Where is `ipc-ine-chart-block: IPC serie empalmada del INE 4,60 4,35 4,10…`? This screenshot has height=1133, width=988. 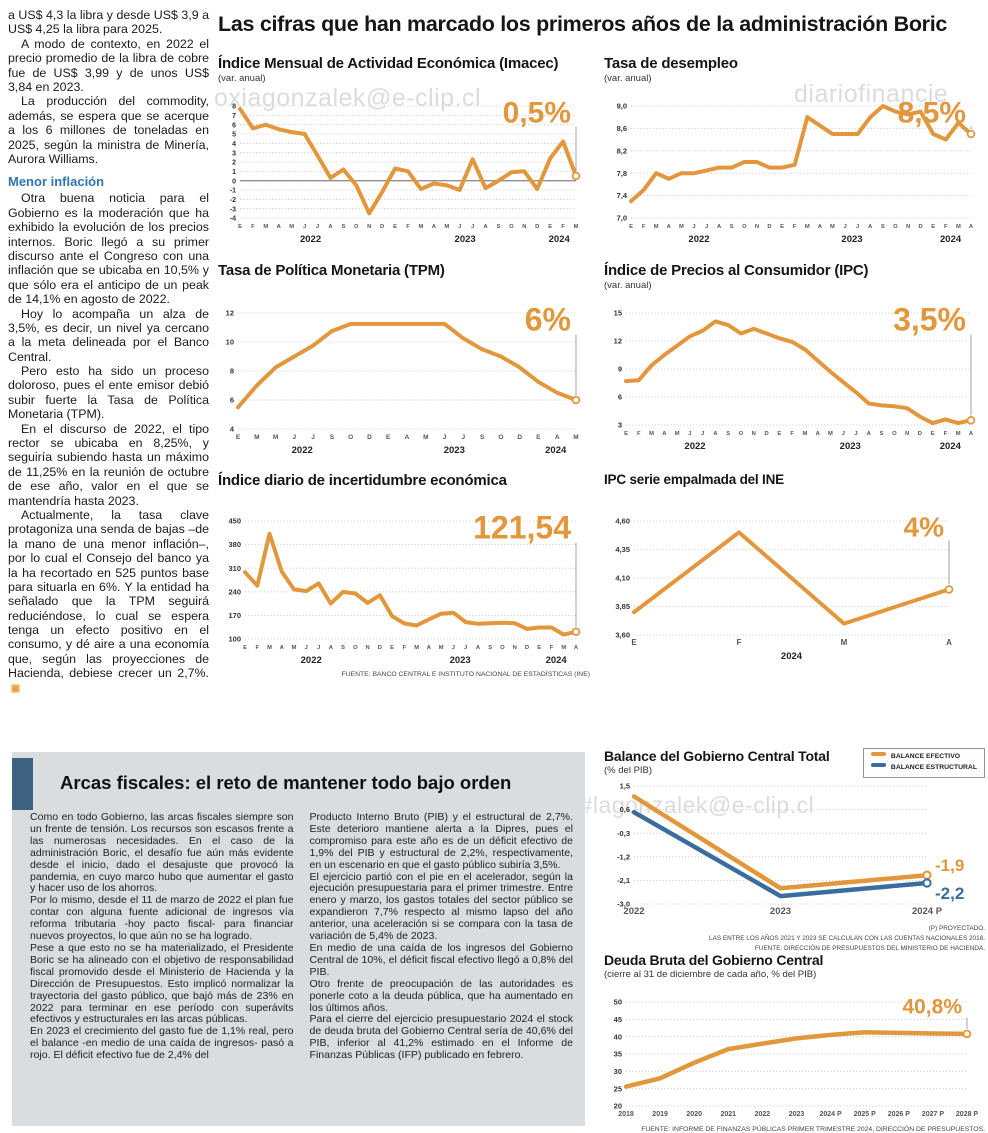
ipc-ine-chart-block: IPC serie empalmada del INE 4,60 4,35 4,10… is located at coordinates (794, 569).